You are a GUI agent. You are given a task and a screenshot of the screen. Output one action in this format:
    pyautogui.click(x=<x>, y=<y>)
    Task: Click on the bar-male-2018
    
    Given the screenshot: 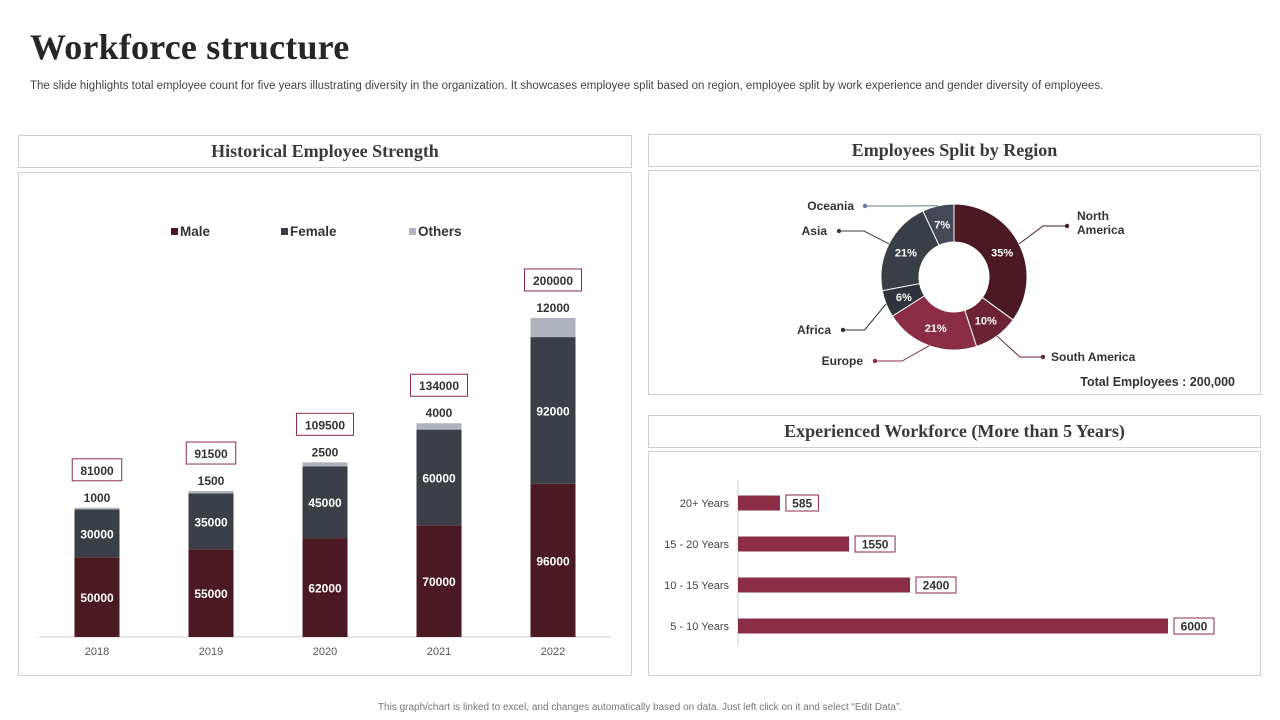 What is the action you would take?
    pyautogui.click(x=97, y=597)
    